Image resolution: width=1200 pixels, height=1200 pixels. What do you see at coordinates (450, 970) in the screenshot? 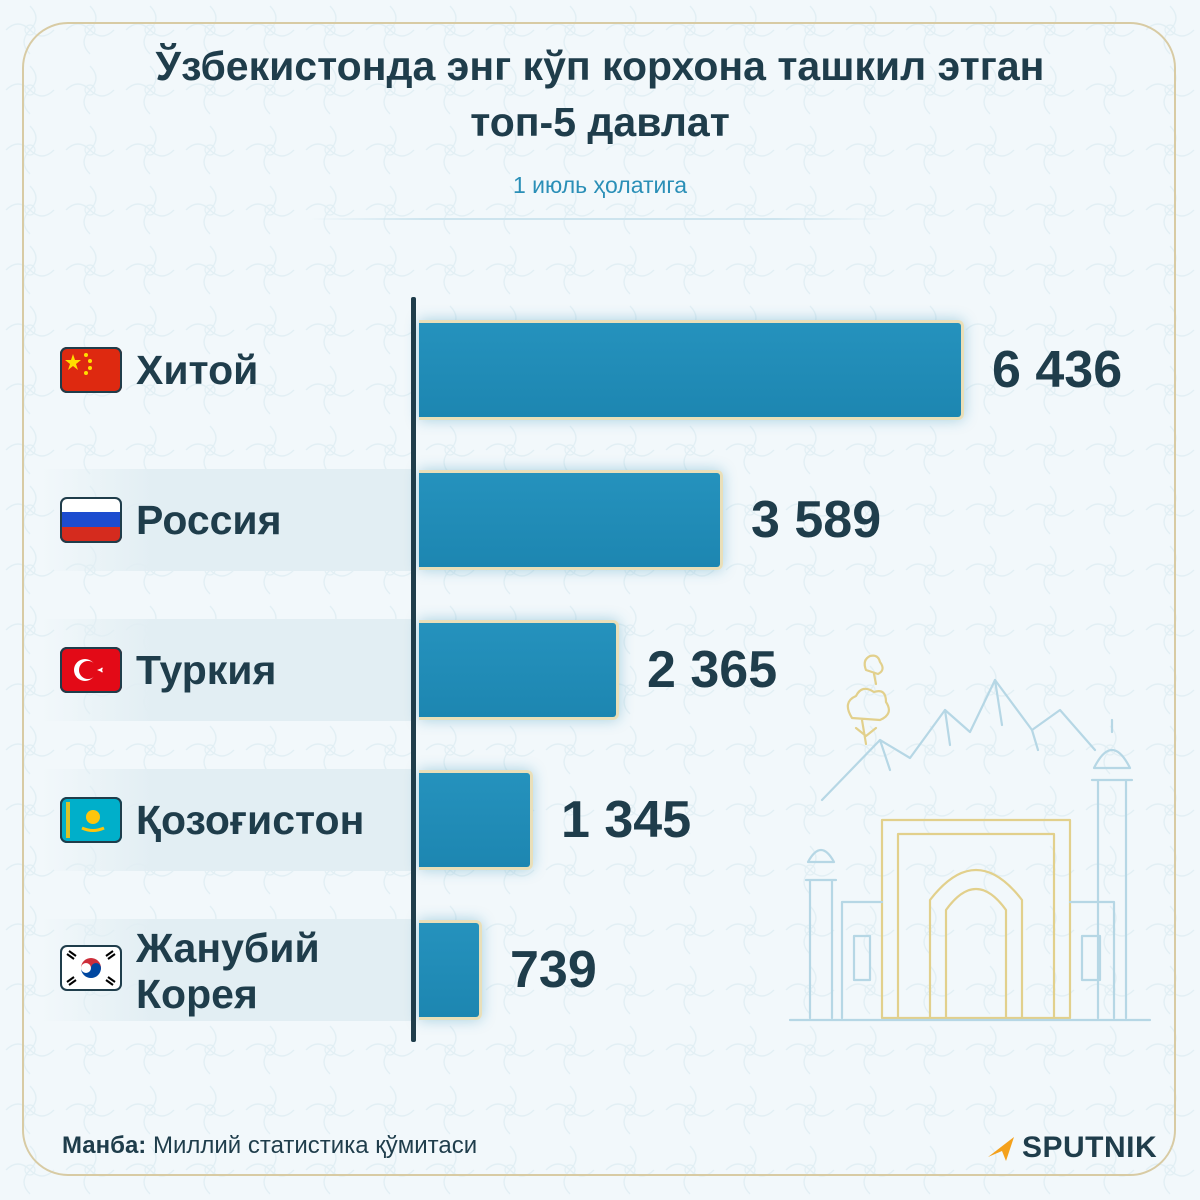
I see `bar-south-korea` at bounding box center [450, 970].